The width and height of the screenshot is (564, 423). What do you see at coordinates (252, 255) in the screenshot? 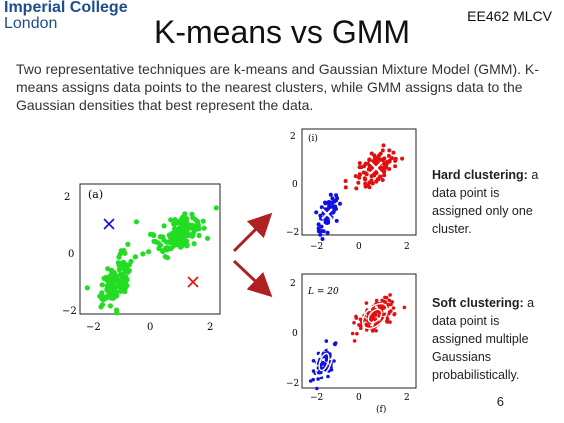
I see `arrows` at bounding box center [252, 255].